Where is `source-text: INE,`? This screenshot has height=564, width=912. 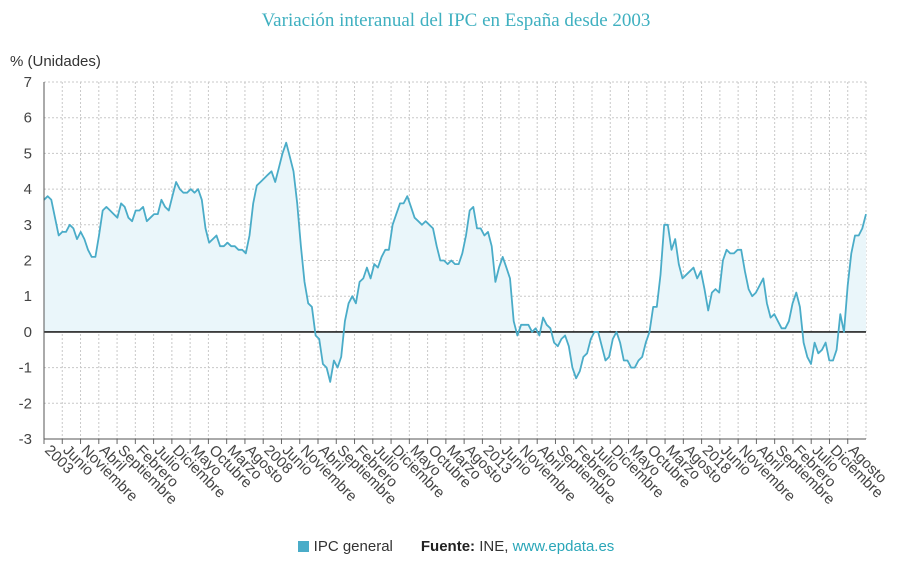 source-text: INE, is located at coordinates (494, 546).